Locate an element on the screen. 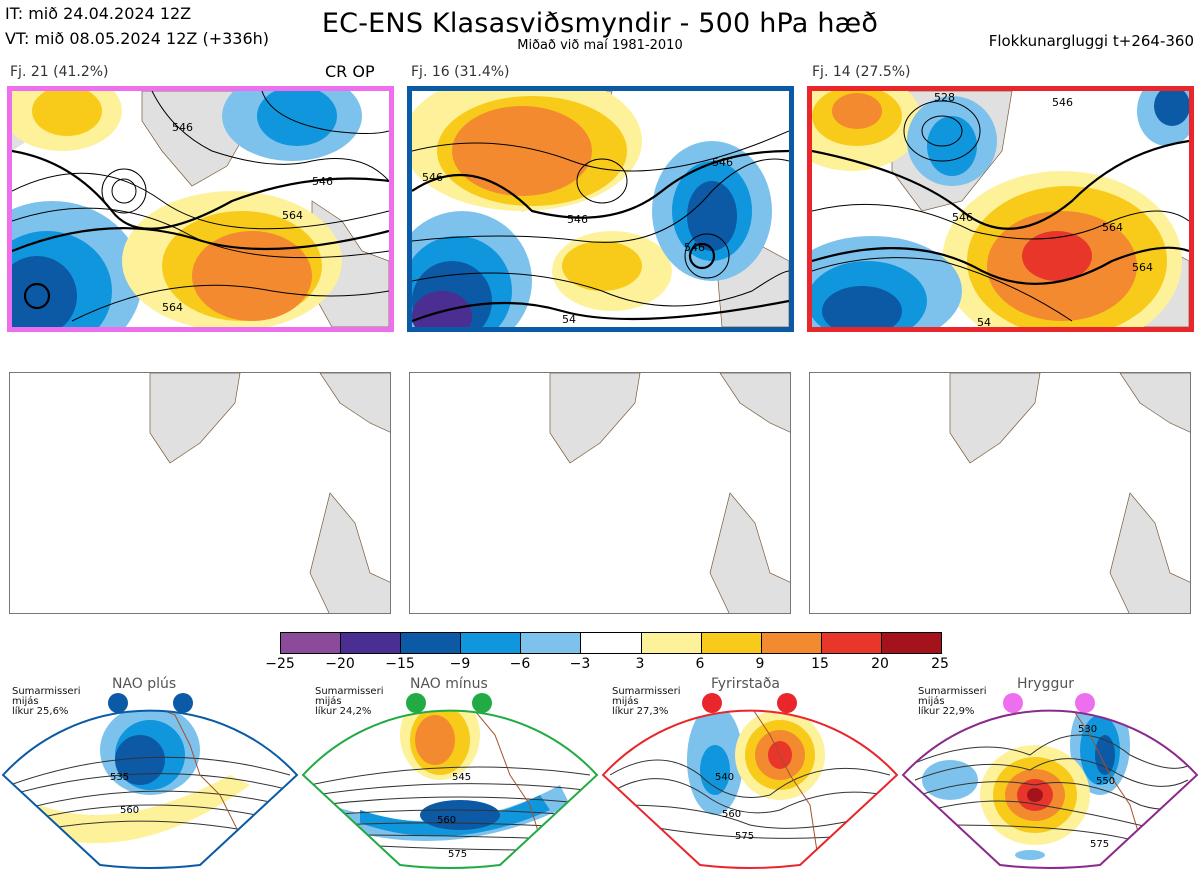  regime-2-contour-label: 545 is located at coordinates (461, 777).